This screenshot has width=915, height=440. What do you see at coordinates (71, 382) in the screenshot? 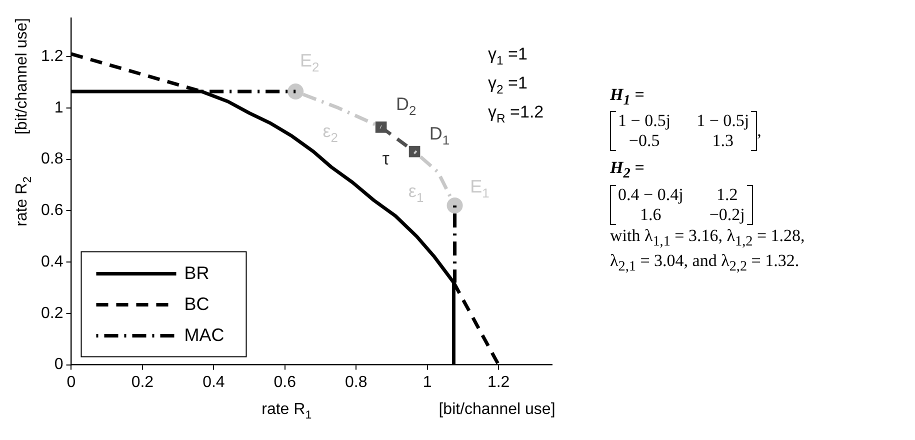
I see `x-tick-label: 0` at bounding box center [71, 382].